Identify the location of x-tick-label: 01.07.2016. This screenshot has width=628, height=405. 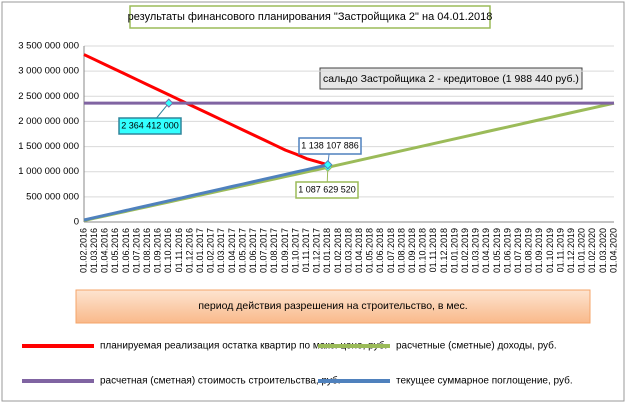
(136, 250).